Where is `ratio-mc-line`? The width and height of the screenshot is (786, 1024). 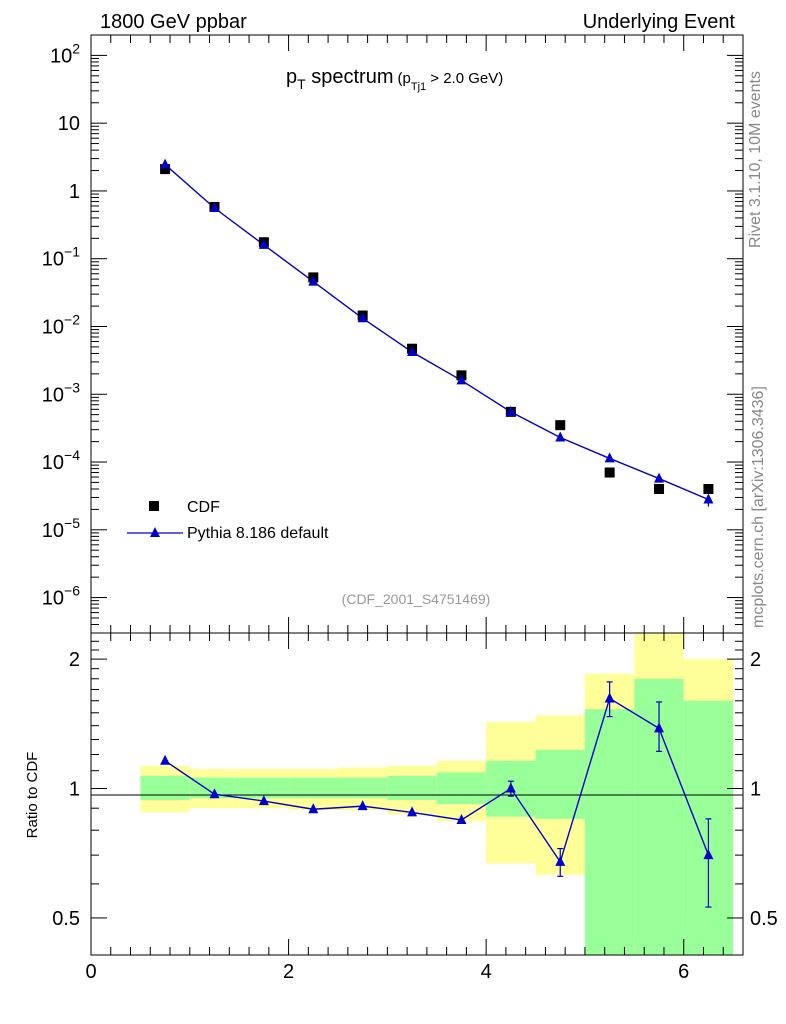 ratio-mc-line is located at coordinates (437, 780).